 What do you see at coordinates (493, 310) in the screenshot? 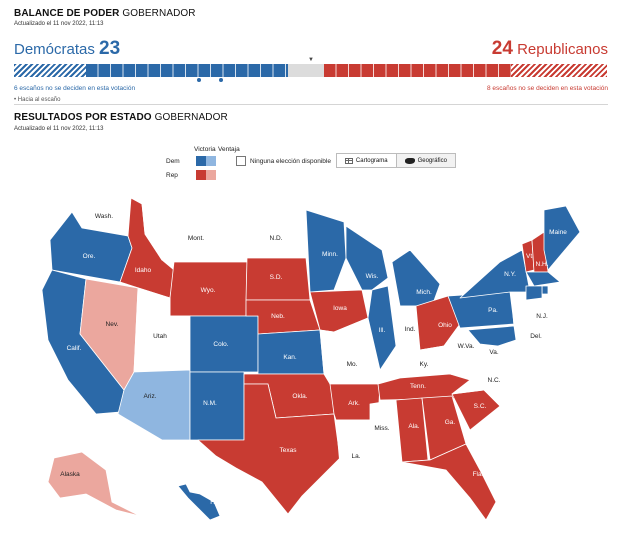
I see `state-label-pa: Pa.` at bounding box center [493, 310].